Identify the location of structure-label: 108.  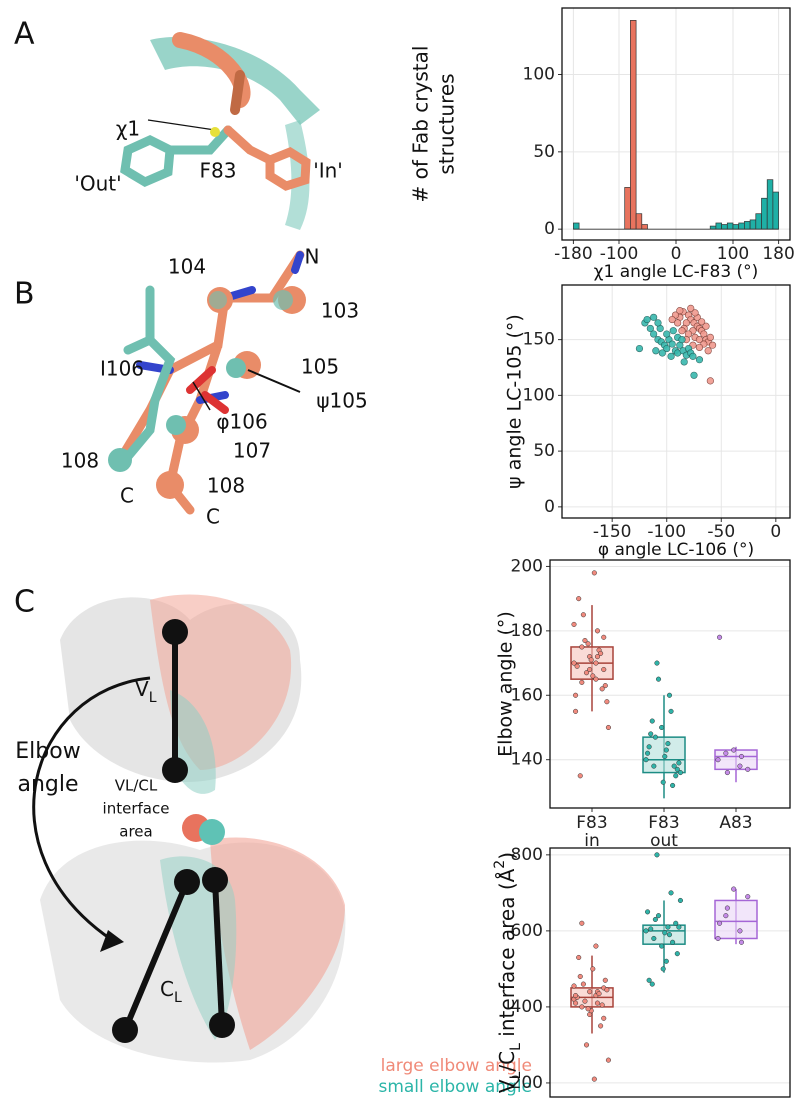
(226, 486).